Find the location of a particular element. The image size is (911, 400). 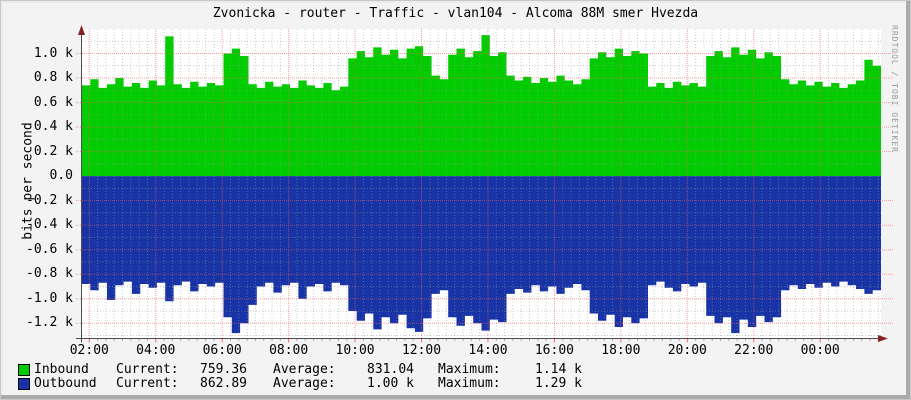

y-axis-tick-label: 0.4 k is located at coordinates (53, 127).